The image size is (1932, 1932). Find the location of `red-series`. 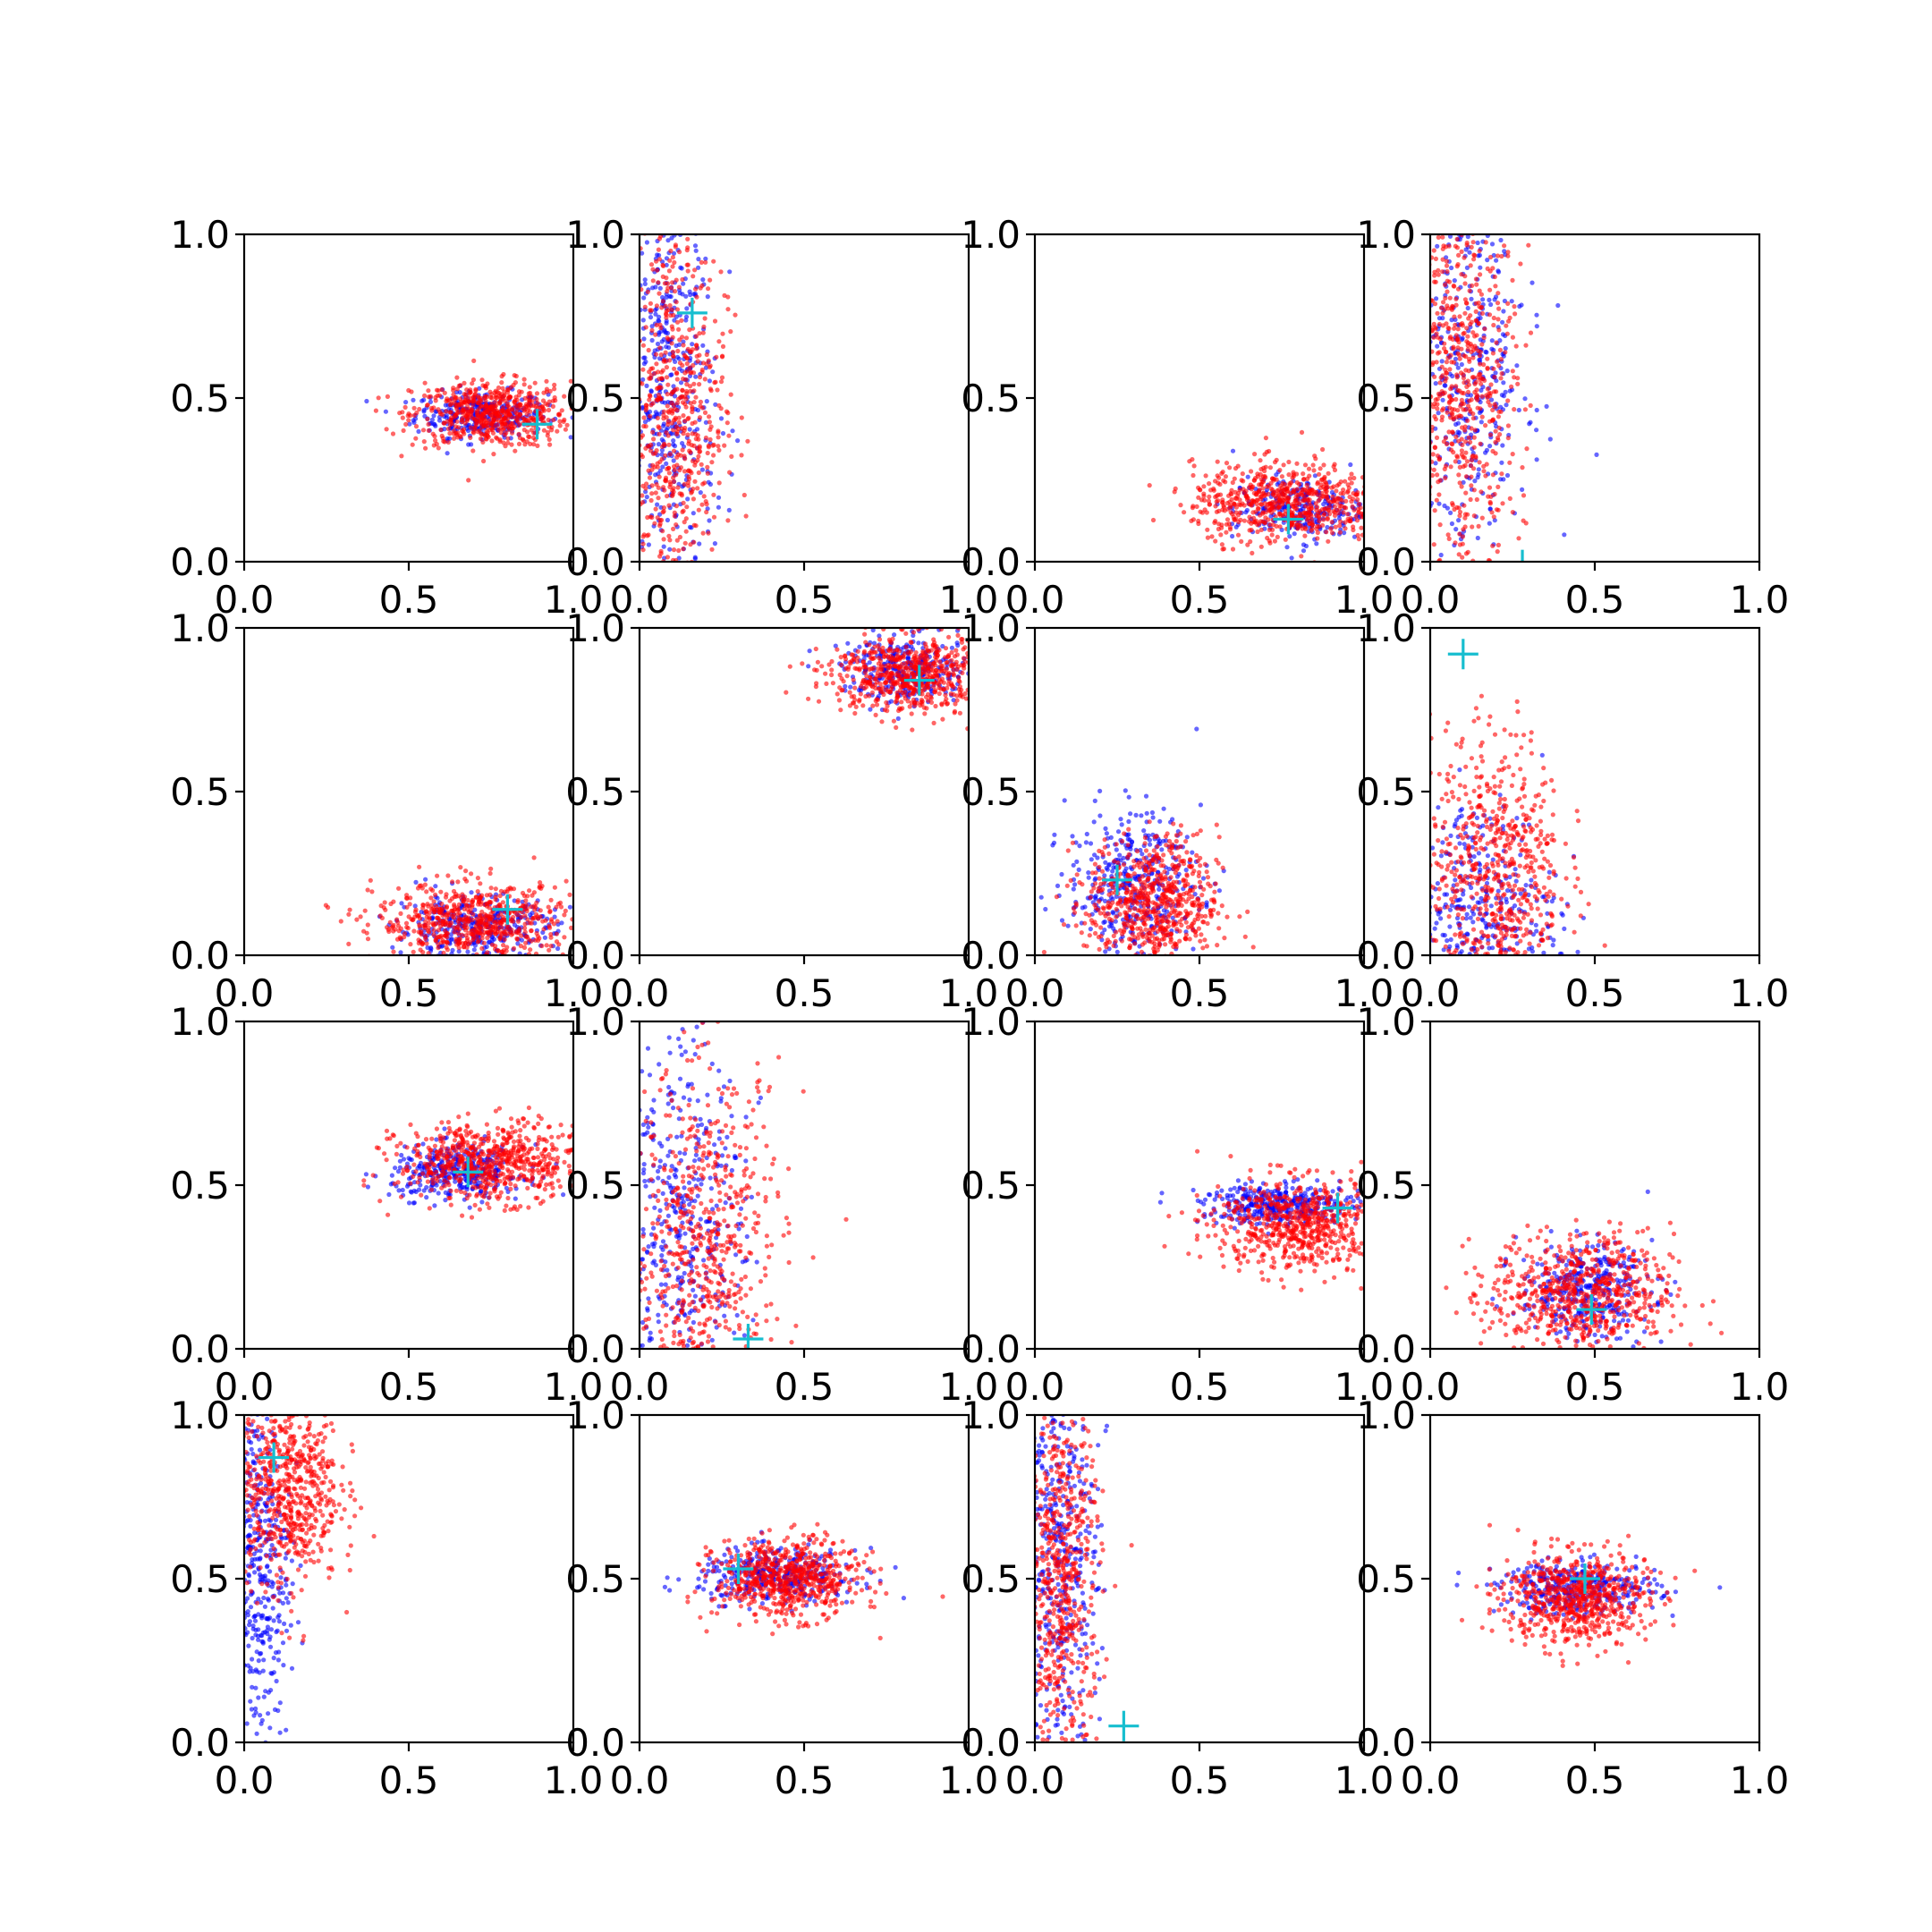

red-series is located at coordinates (473, 420).